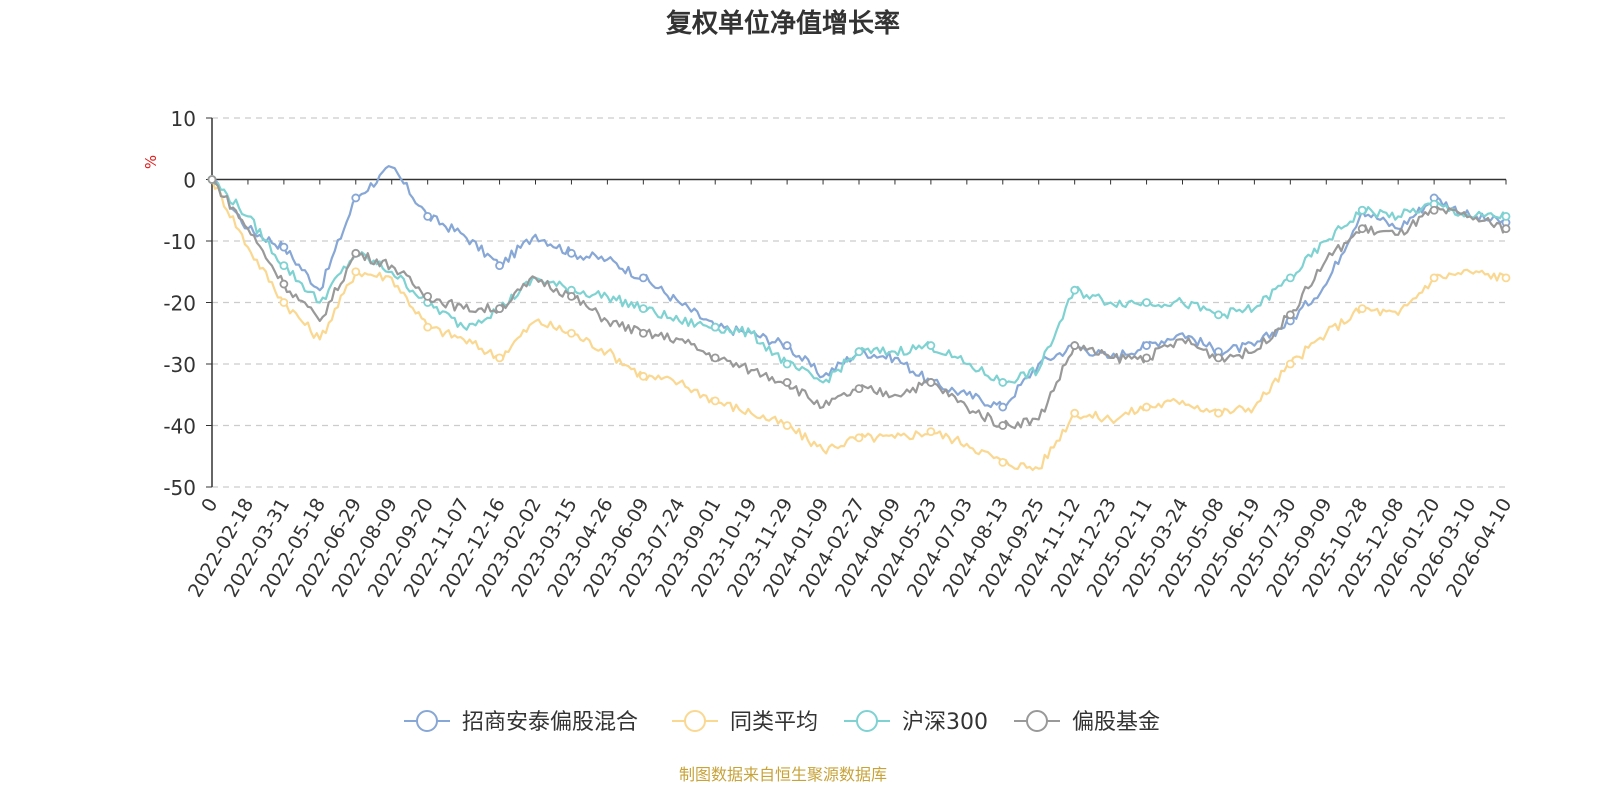 Image resolution: width=1600 pixels, height=800 pixels. I want to click on legend-item: 偏股基金, so click(1087, 722).